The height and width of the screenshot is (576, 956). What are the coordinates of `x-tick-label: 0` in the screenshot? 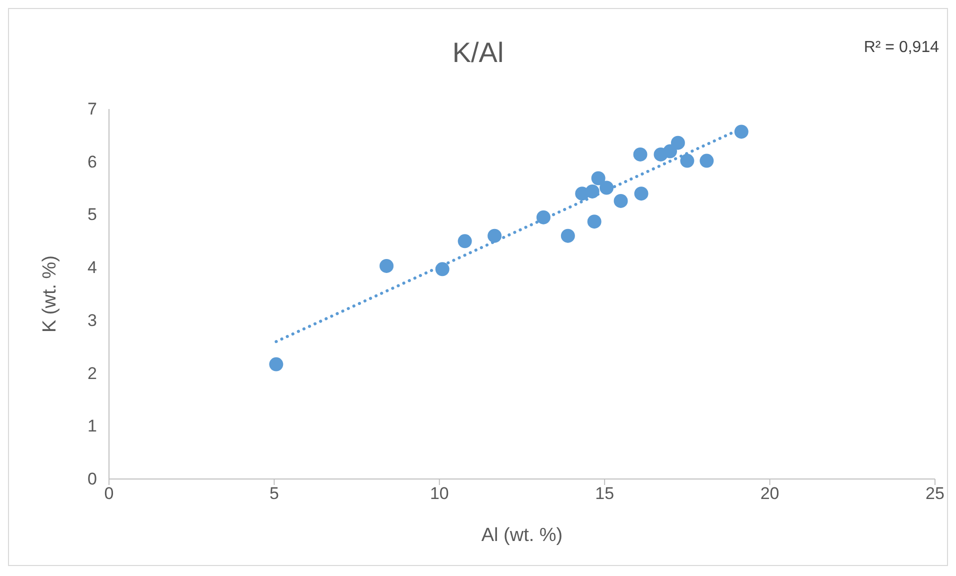 It's located at (109, 494).